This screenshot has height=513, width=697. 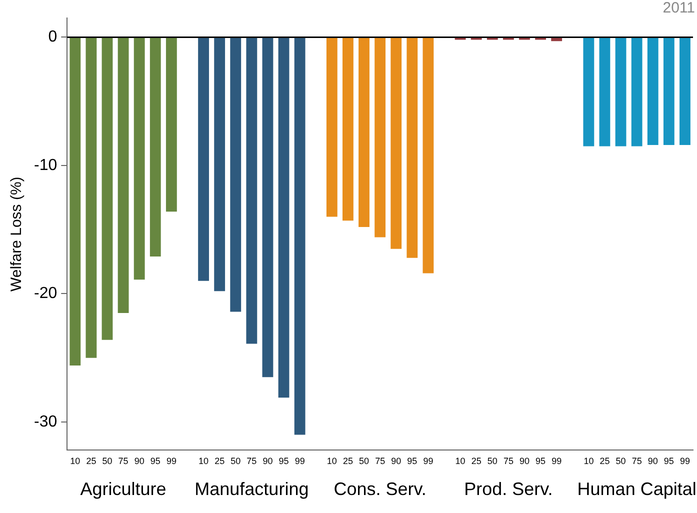 What do you see at coordinates (380, 489) in the screenshot?
I see `text: Cons. Serv.` at bounding box center [380, 489].